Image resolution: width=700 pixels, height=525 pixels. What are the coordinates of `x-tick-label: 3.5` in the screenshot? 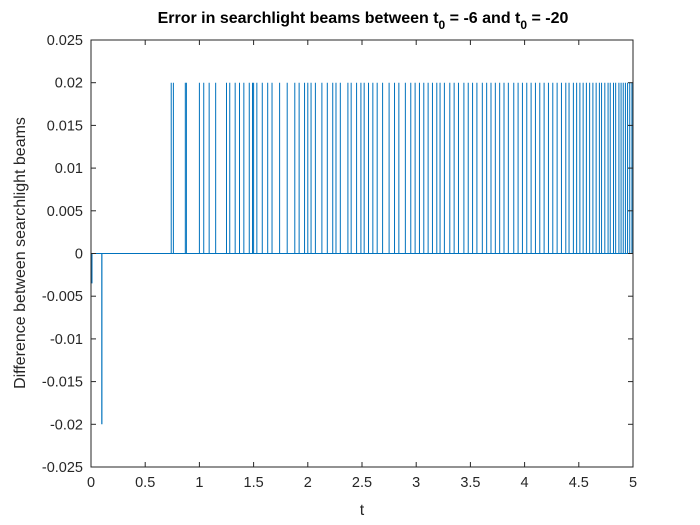 It's located at (470, 483).